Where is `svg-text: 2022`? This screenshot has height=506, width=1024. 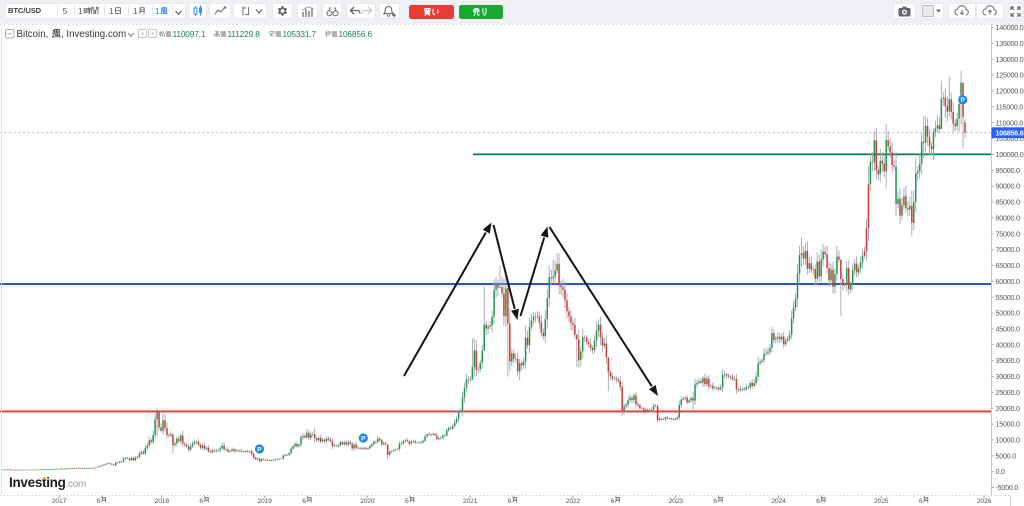
svg-text: 2022 is located at coordinates (573, 501).